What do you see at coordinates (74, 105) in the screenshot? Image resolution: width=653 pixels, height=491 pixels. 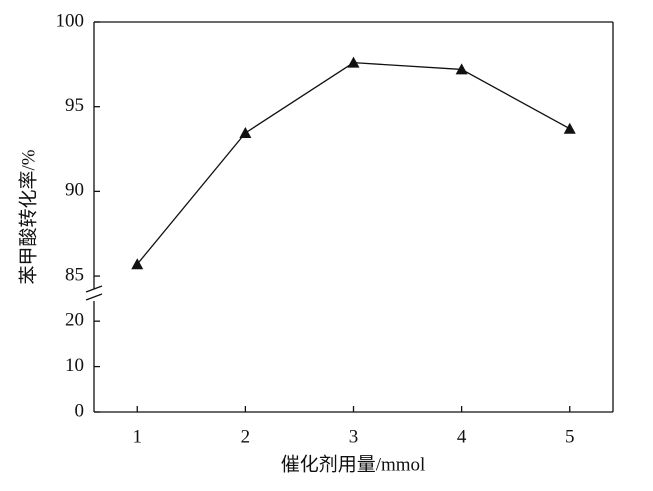 I see `y-tick-label: 95` at bounding box center [74, 105].